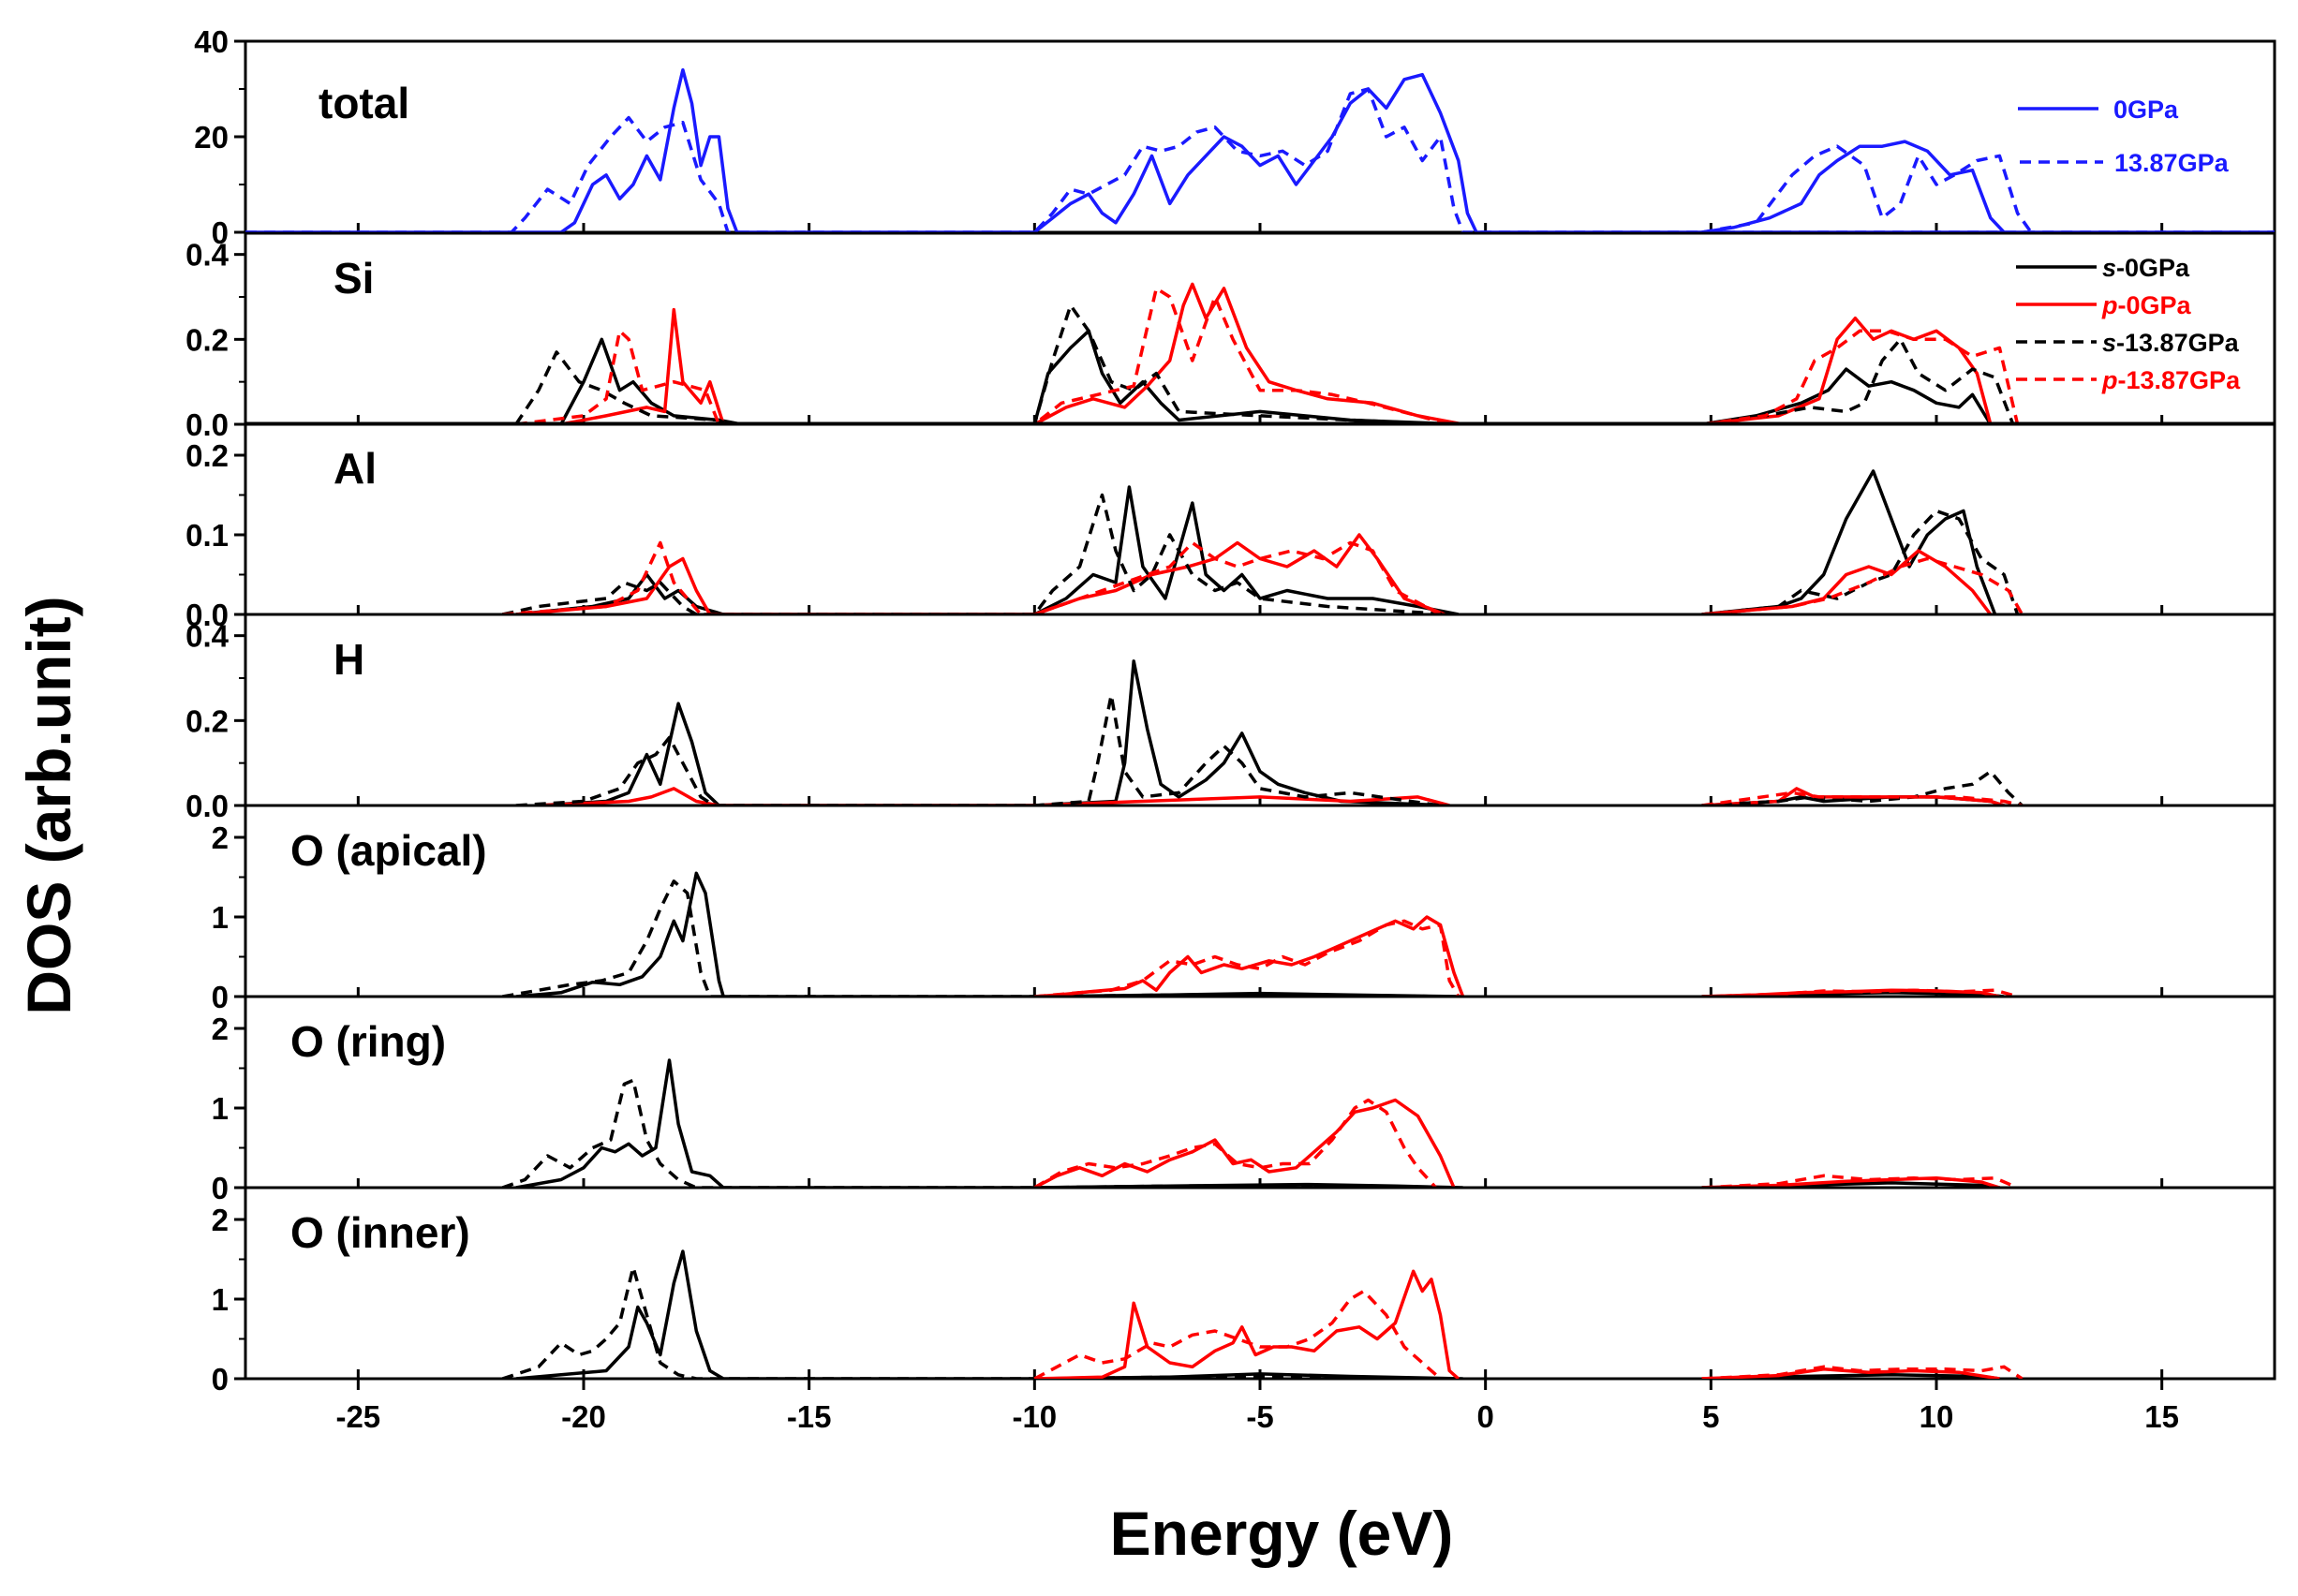 Image resolution: width=2298 pixels, height=1596 pixels. Describe the element at coordinates (2146, 305) in the screenshot. I see `legend-label: p-0GPa` at that location.